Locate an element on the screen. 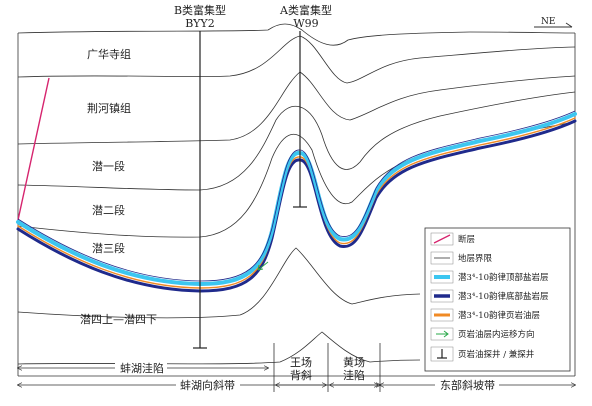 Image resolution: width=592 pixels, height=406 pixels. legend-label-well: 页岩油探井 / 兼探井 is located at coordinates (496, 354).